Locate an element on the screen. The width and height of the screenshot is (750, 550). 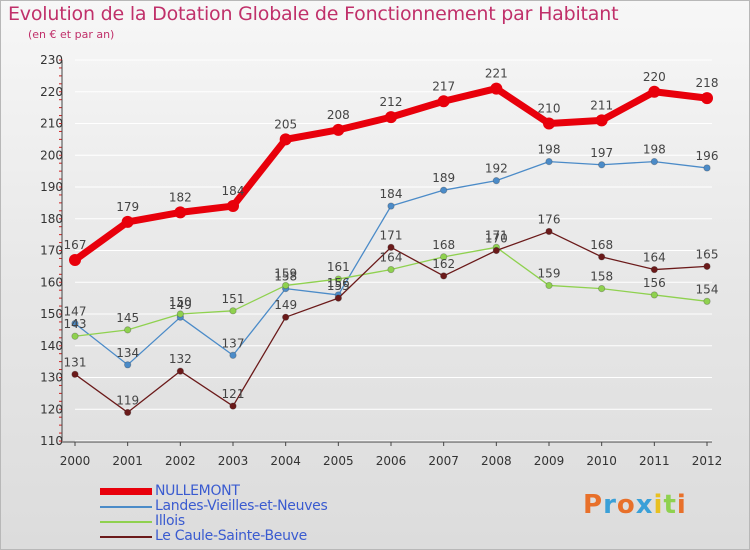
data-label: 145 is located at coordinates (127, 318).